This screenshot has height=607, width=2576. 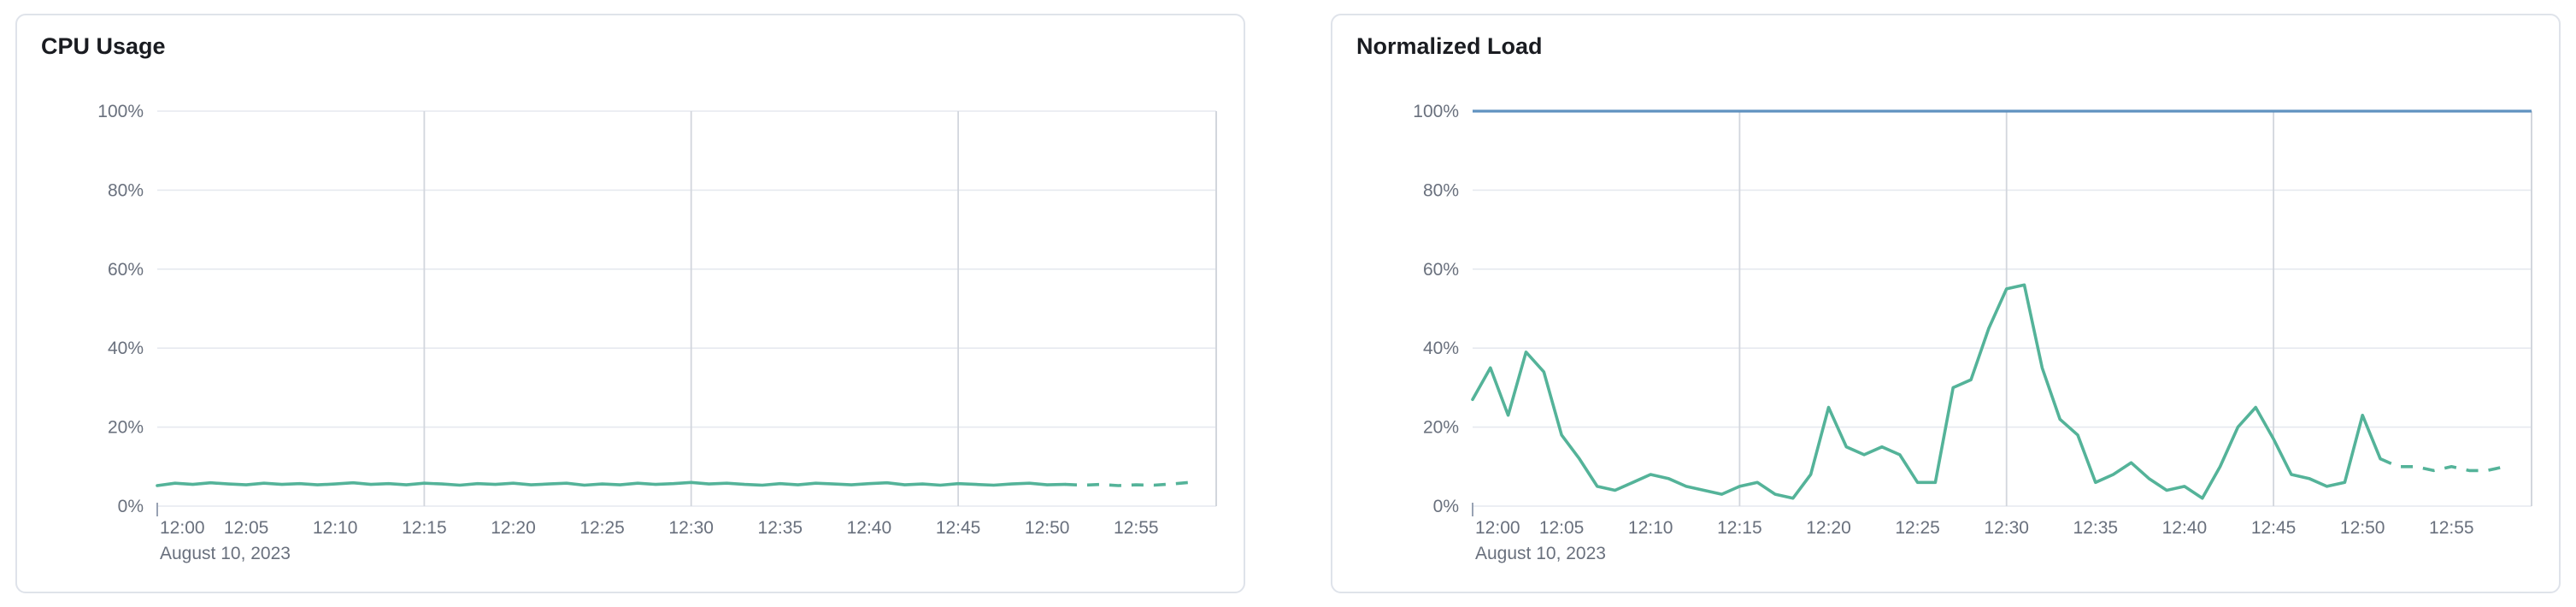 I want to click on normalized-load-panel-title: Normalized Load, so click(x=1449, y=46).